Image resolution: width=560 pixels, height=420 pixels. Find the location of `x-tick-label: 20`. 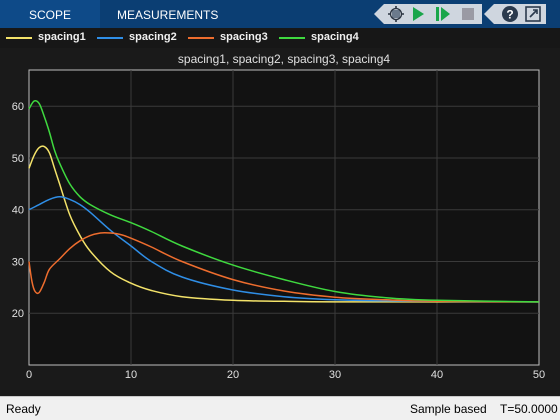

x-tick-label: 20 is located at coordinates (233, 375).